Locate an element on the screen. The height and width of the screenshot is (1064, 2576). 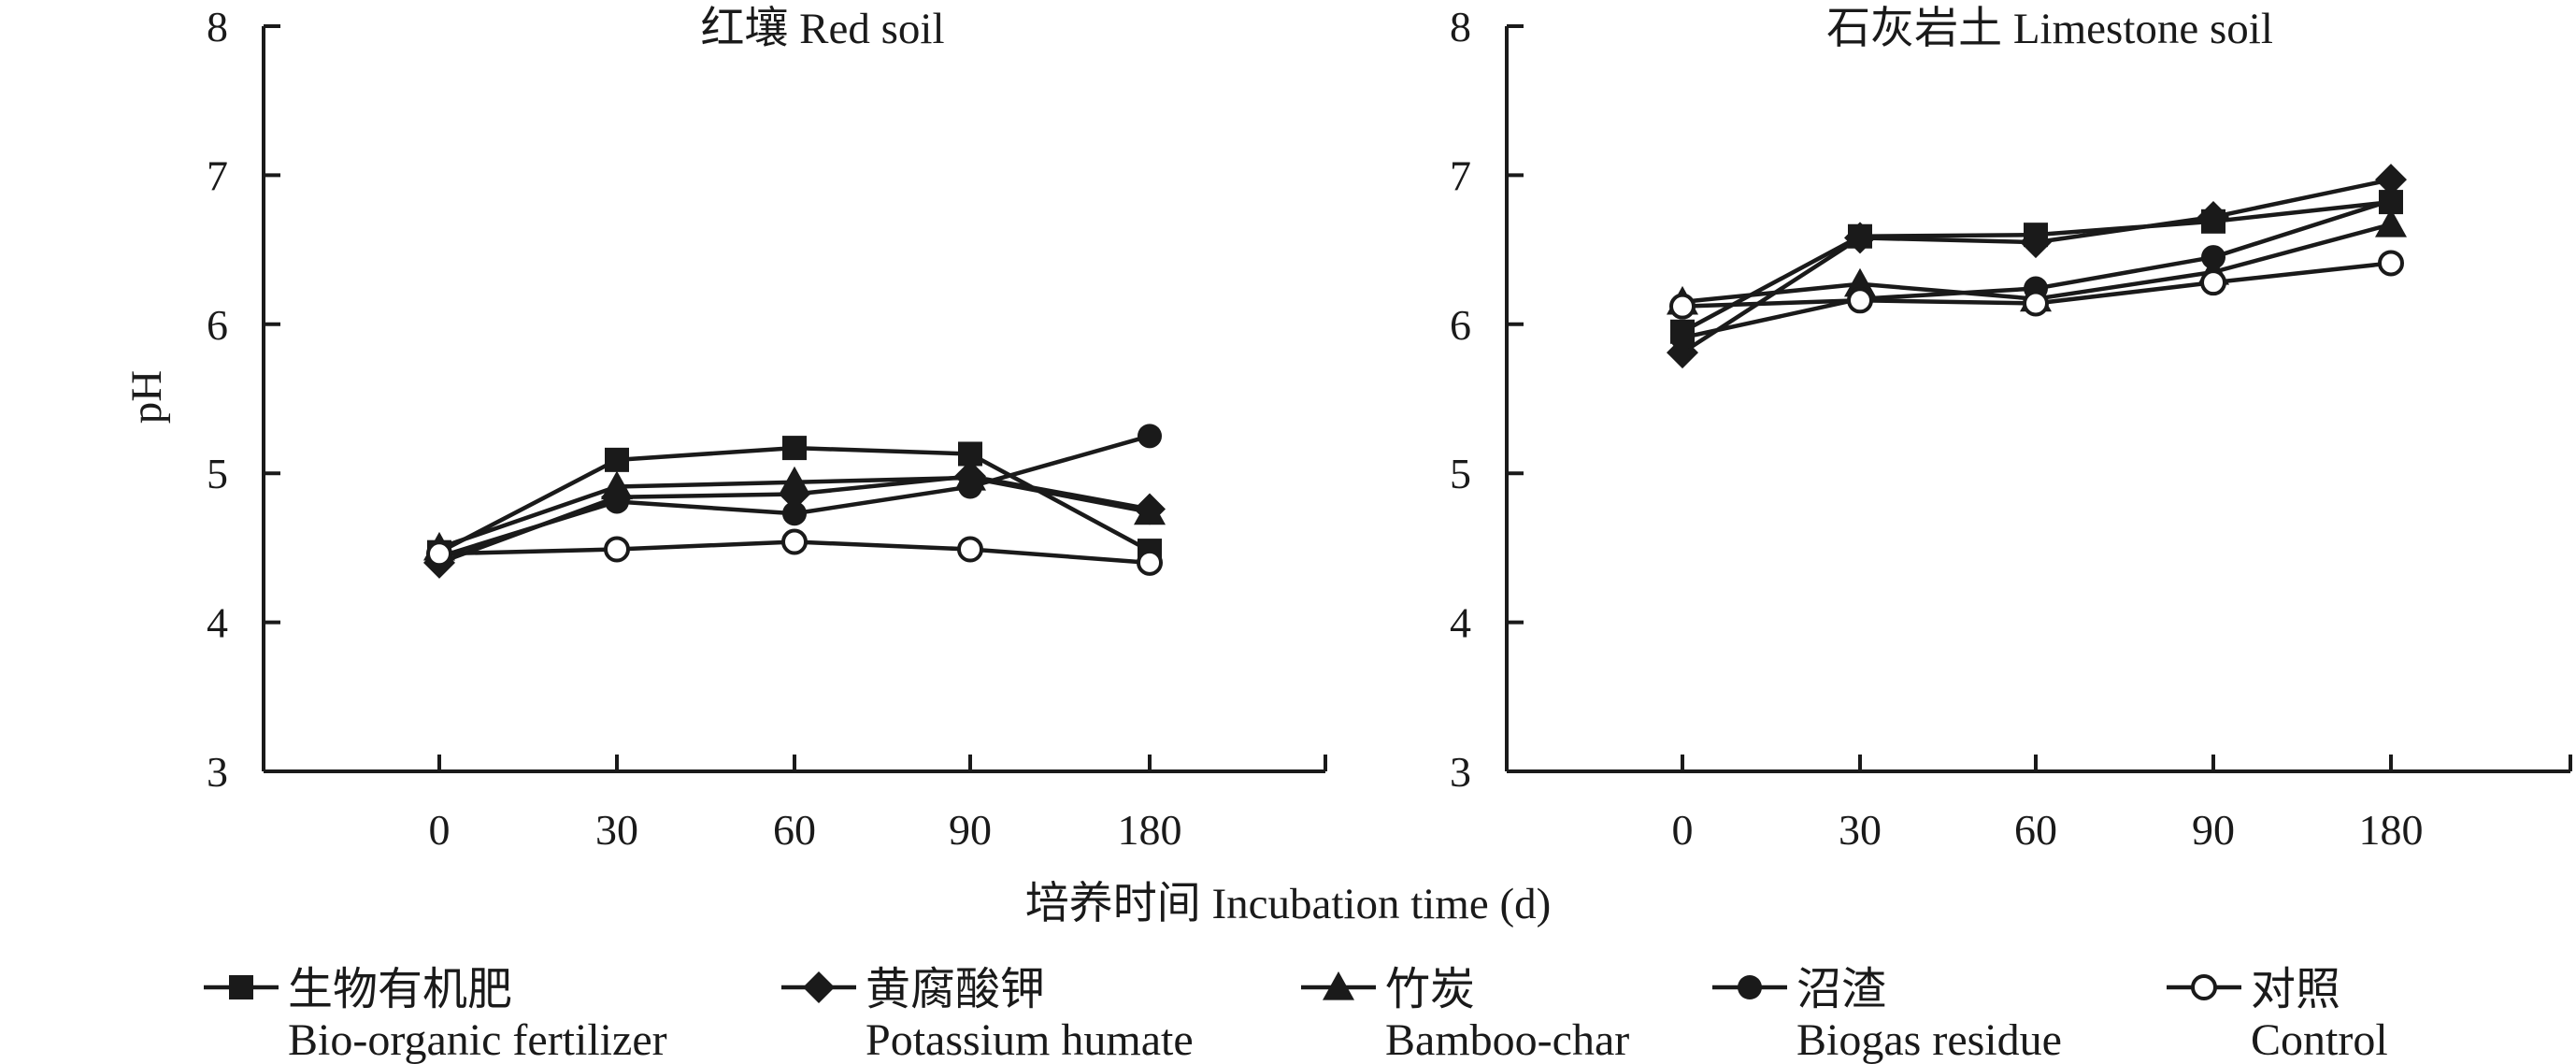
x-axis-title: 培养时间 Incubation time (d) is located at coordinates (1288, 904).